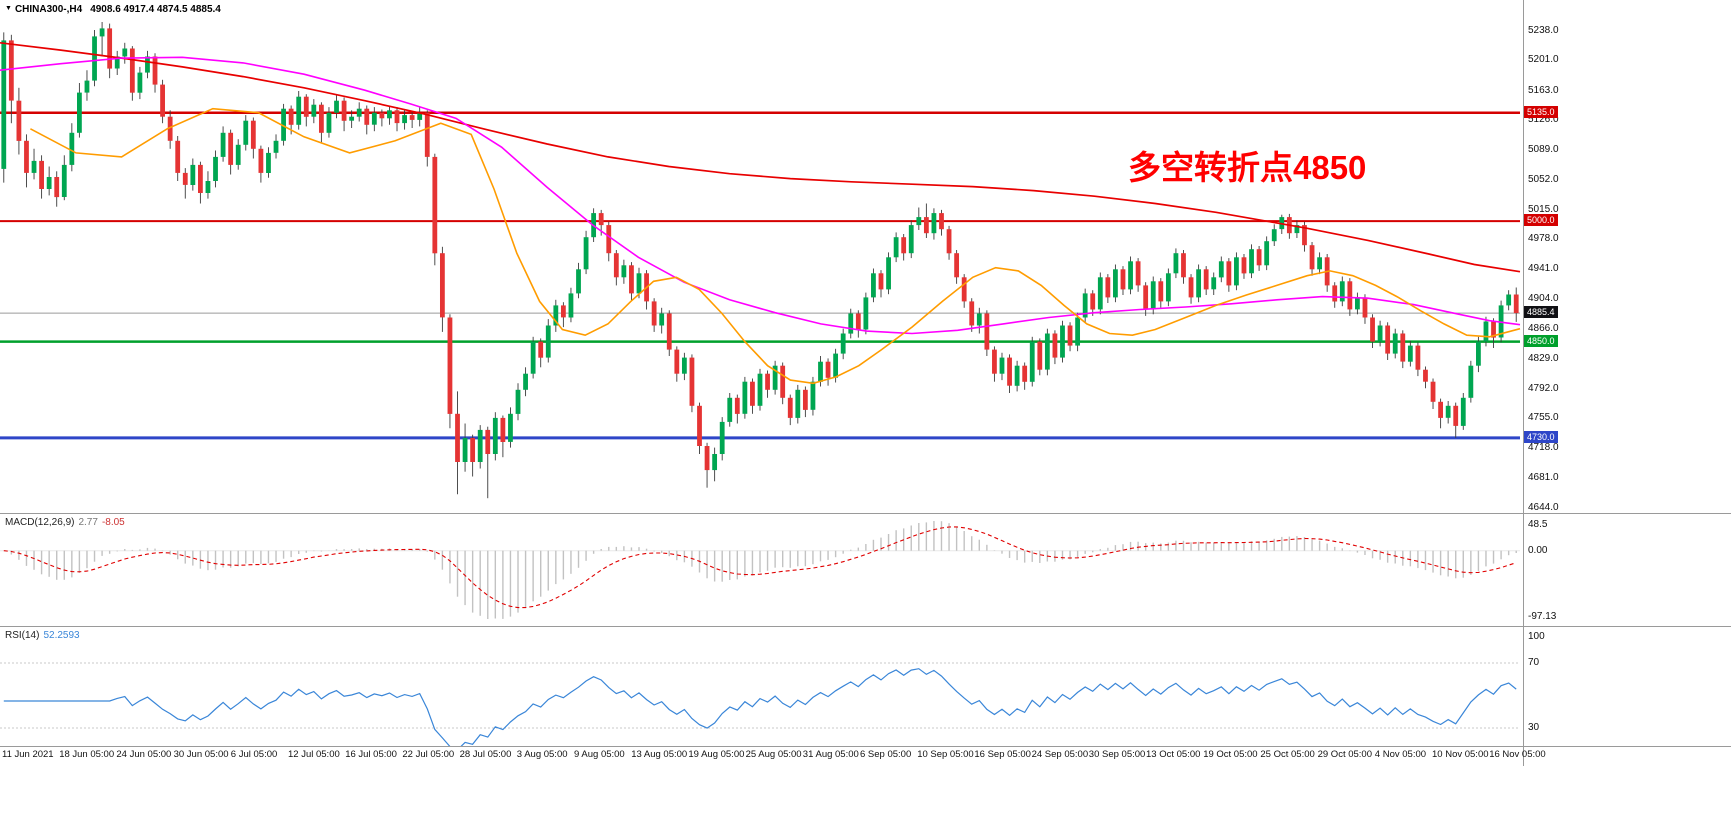 This screenshot has width=1731, height=840. I want to click on macd-label: MACD(12,26,9) 2.77 -8.05, so click(65, 522).